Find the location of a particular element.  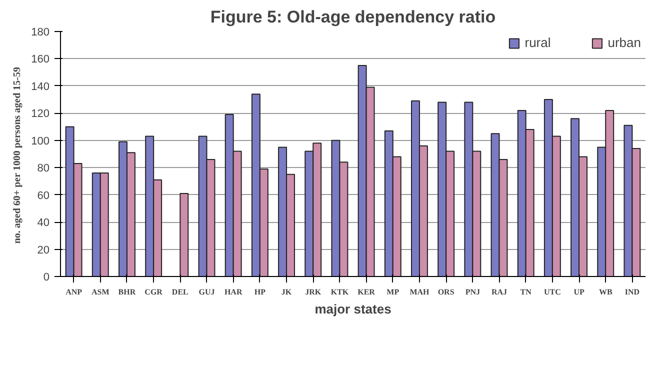

x-tick-label: PNJ is located at coordinates (472, 292).